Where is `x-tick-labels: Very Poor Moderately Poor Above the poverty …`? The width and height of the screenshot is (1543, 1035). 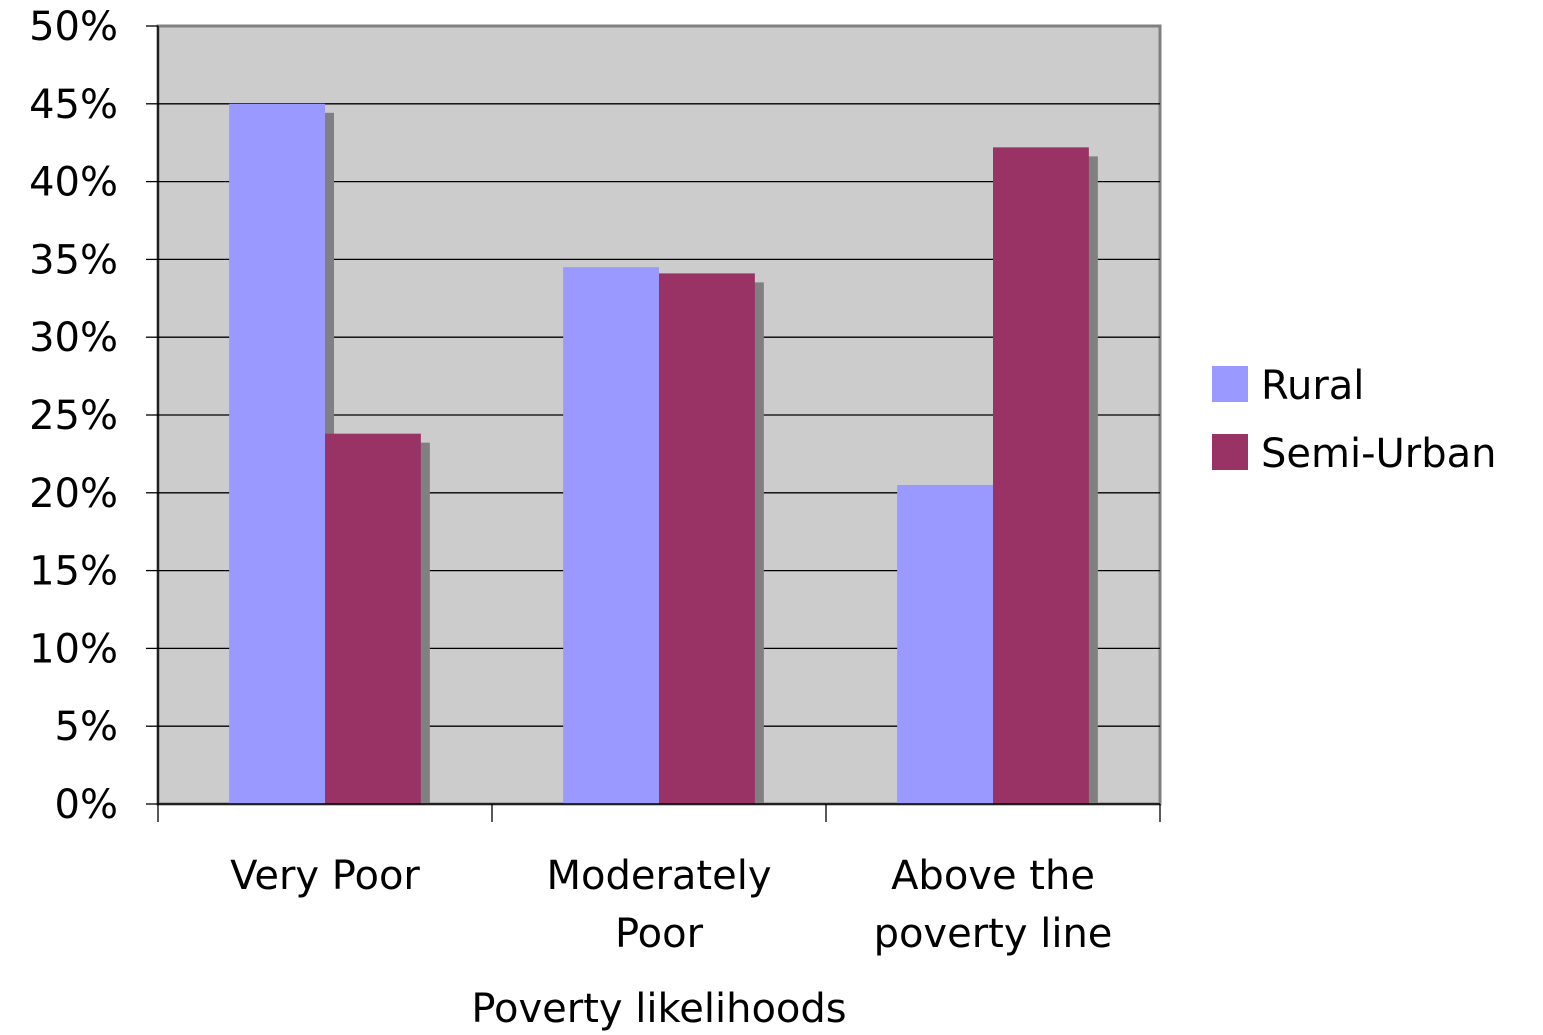
x-tick-labels: Very Poor Moderately Poor Above the poverty … is located at coordinates (671, 905).